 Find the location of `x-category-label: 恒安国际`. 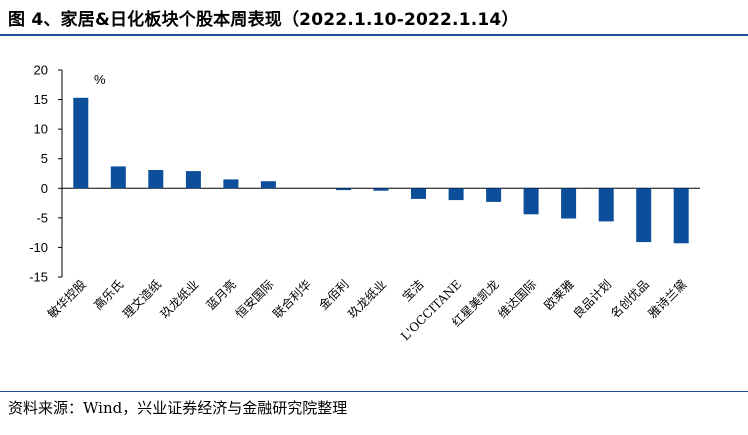

x-category-label: 恒安国际 is located at coordinates (254, 299).